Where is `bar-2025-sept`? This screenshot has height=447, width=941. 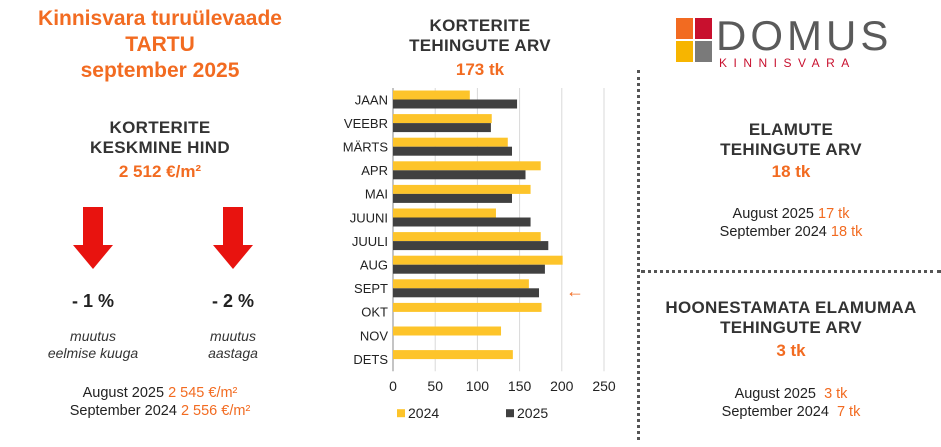
bar-2025-sept is located at coordinates (466, 293).